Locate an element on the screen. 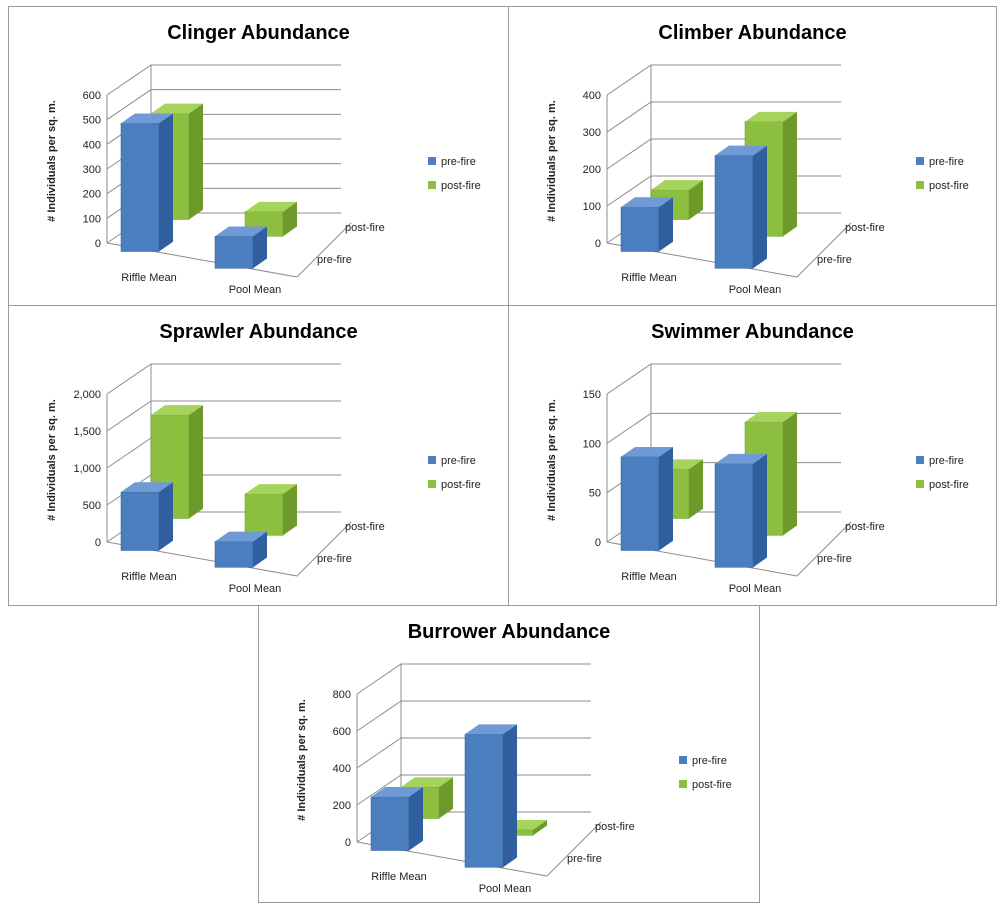 The height and width of the screenshot is (903, 997). bar-post-fire-pool-mean is located at coordinates (270, 510).